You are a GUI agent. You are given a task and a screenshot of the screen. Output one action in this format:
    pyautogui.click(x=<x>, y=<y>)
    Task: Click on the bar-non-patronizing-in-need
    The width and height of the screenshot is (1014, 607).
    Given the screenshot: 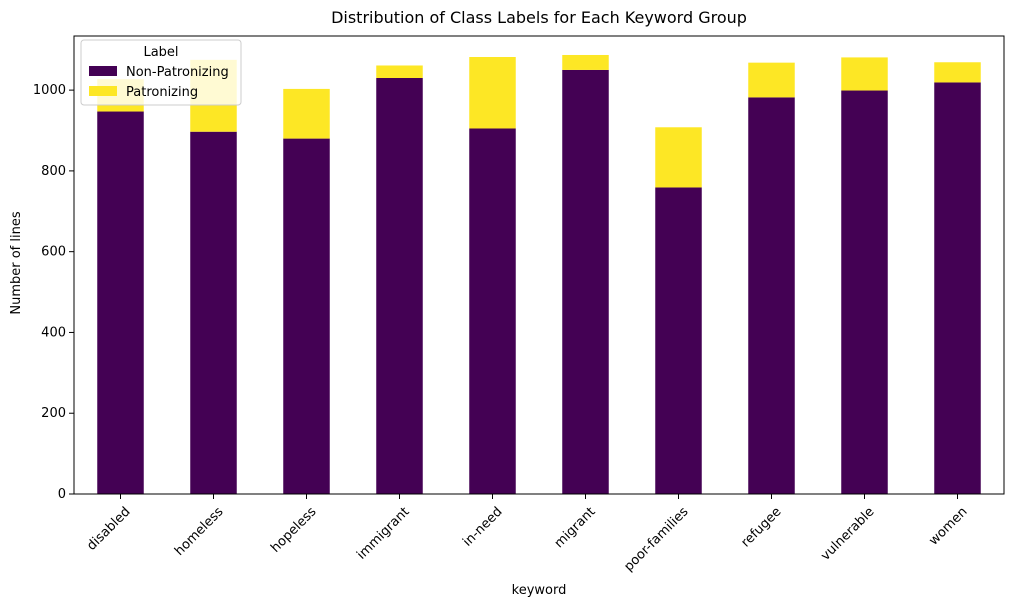 What is the action you would take?
    pyautogui.click(x=492, y=311)
    